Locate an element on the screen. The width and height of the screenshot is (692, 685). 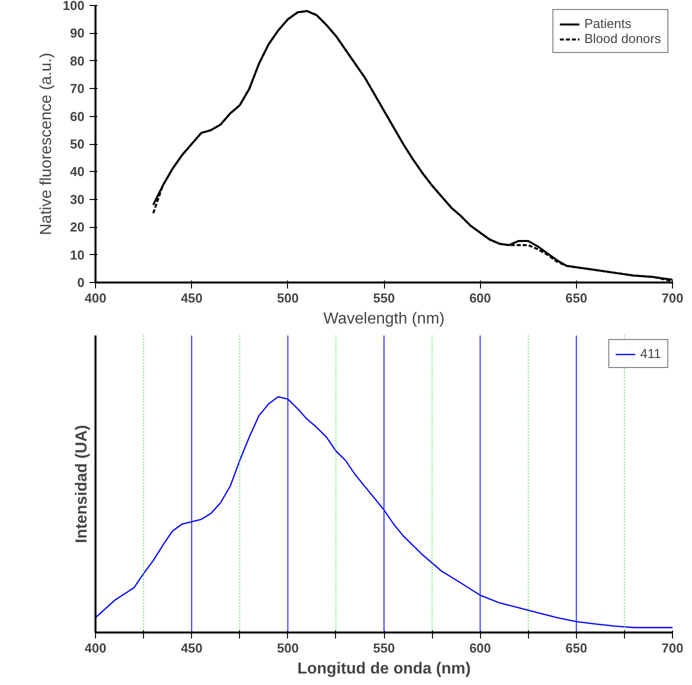
y-axis-title: Native fluorescence (a.u.) is located at coordinates (46, 144).